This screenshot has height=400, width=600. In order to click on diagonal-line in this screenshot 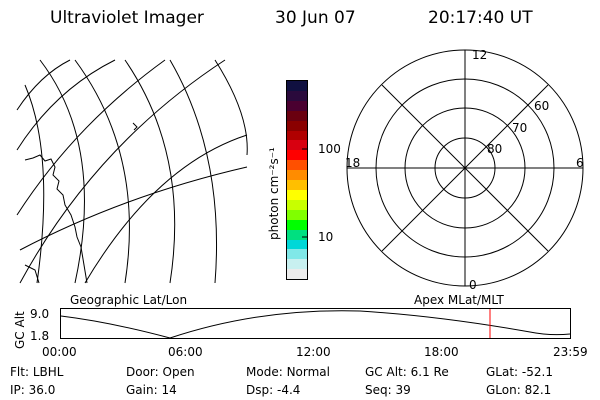, I will do `click(465, 168)`.